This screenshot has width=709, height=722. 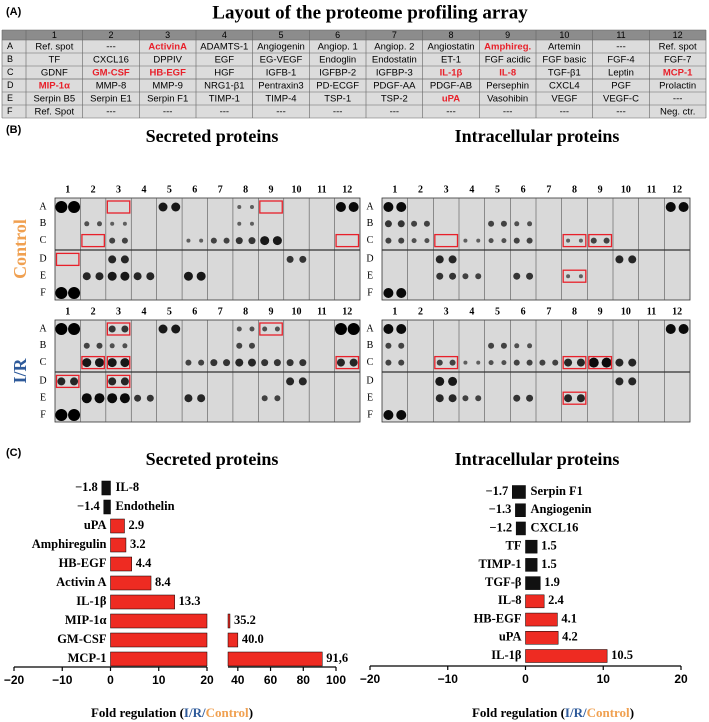 What do you see at coordinates (621, 86) in the screenshot?
I see `table-cell: PGF` at bounding box center [621, 86].